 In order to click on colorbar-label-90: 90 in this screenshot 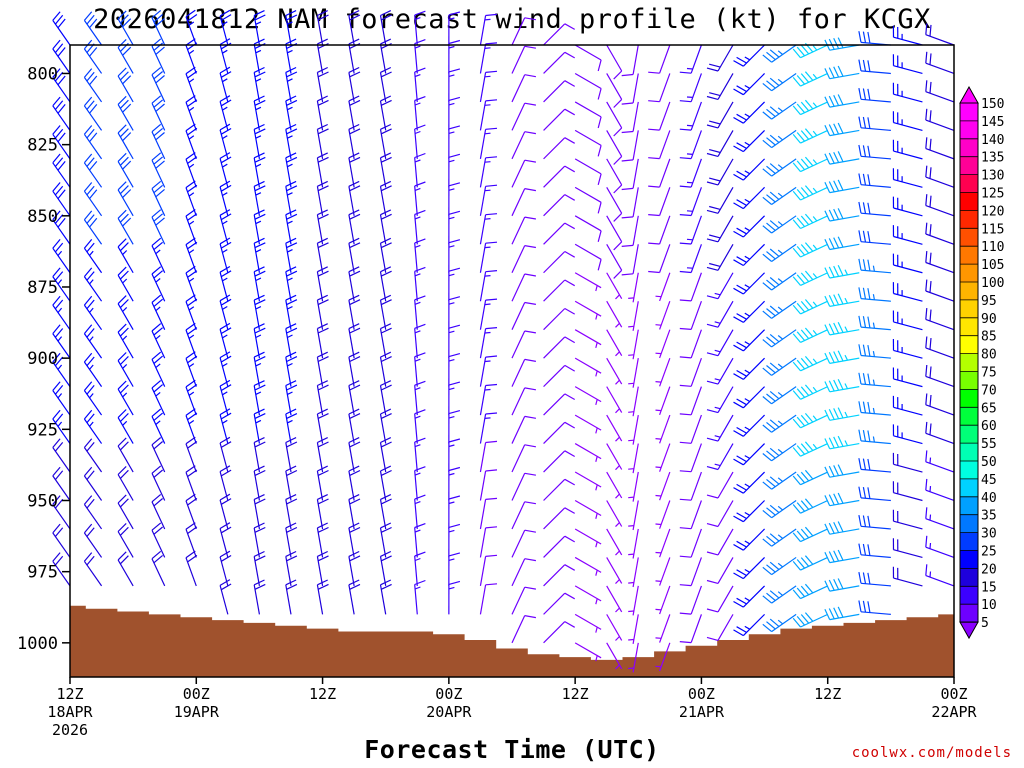, I will do `click(989, 319)`.